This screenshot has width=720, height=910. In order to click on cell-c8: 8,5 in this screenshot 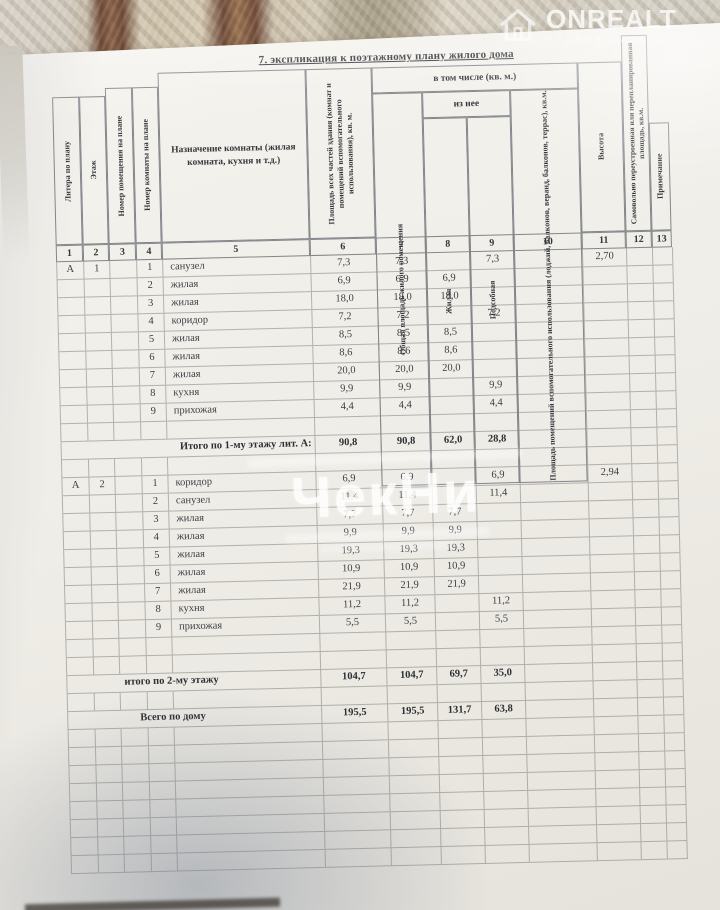, I will do `click(451, 333)`.